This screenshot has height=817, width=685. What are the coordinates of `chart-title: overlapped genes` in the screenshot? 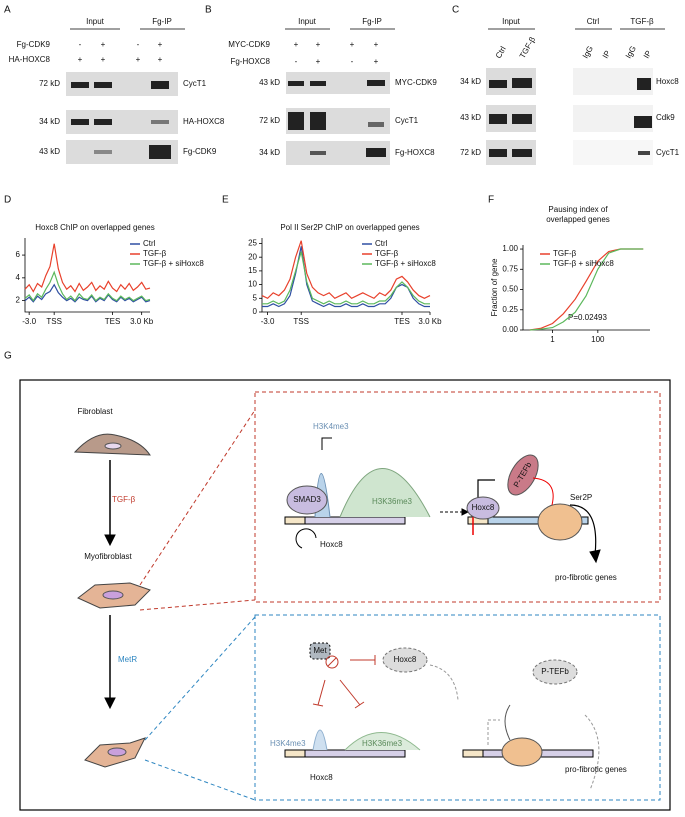 It's located at (578, 219).